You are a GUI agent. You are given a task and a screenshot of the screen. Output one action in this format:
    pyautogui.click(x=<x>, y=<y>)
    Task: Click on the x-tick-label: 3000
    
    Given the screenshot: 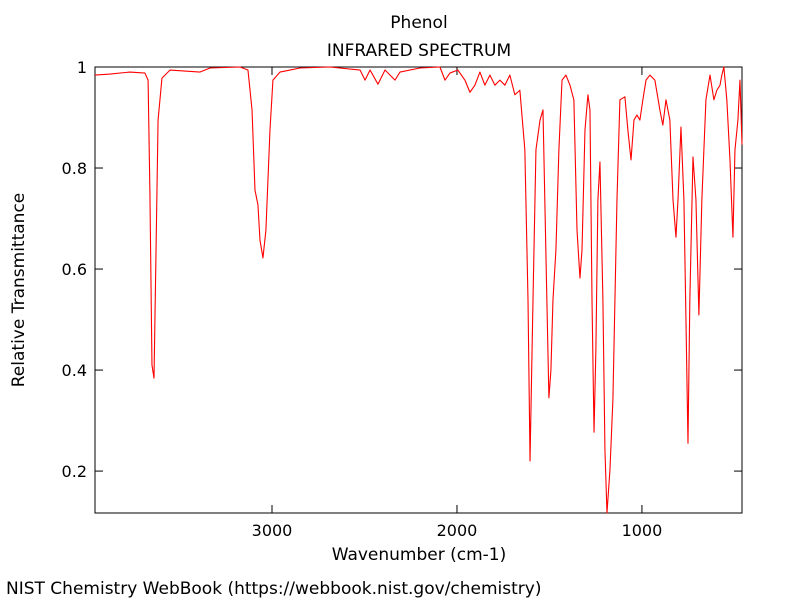 What is the action you would take?
    pyautogui.click(x=272, y=530)
    